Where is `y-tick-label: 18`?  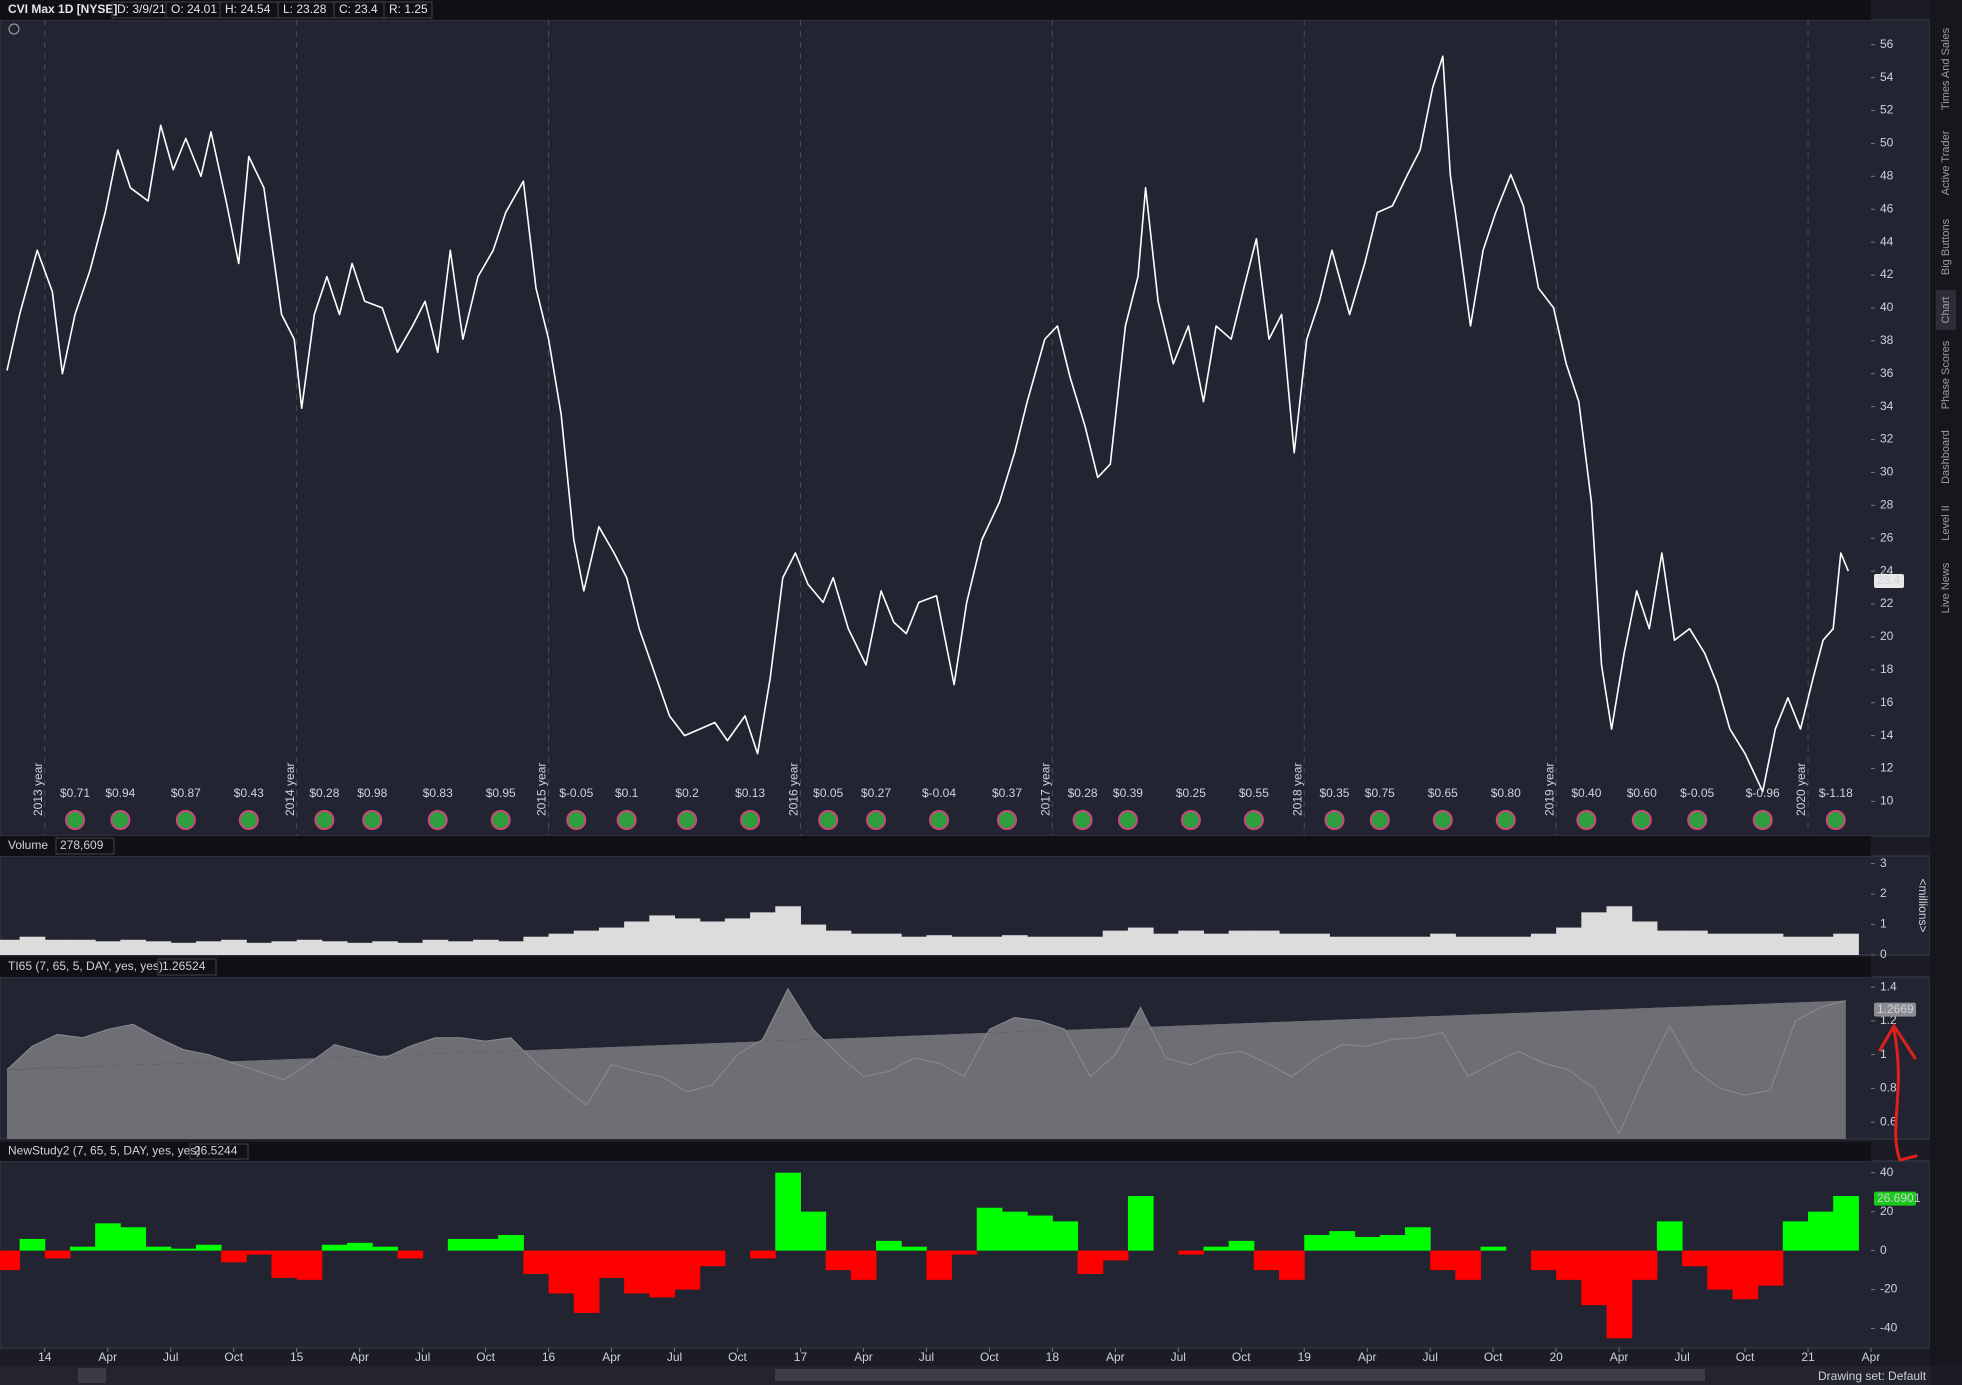
y-tick-label: 18 is located at coordinates (1887, 669).